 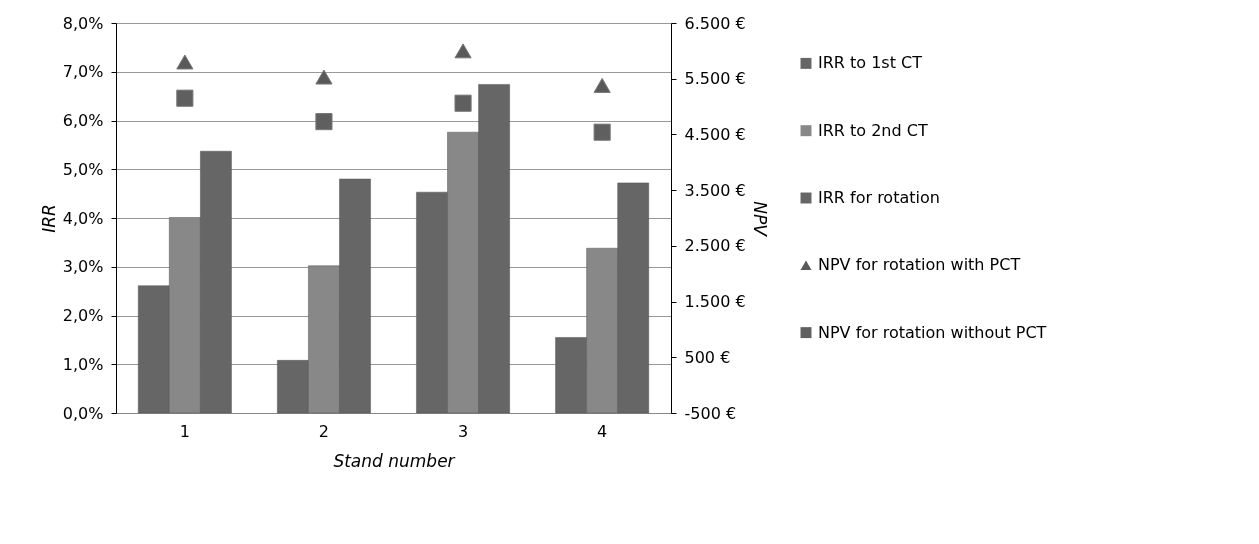 I want to click on y2-tick-label: 4.500 €, so click(x=715, y=134).